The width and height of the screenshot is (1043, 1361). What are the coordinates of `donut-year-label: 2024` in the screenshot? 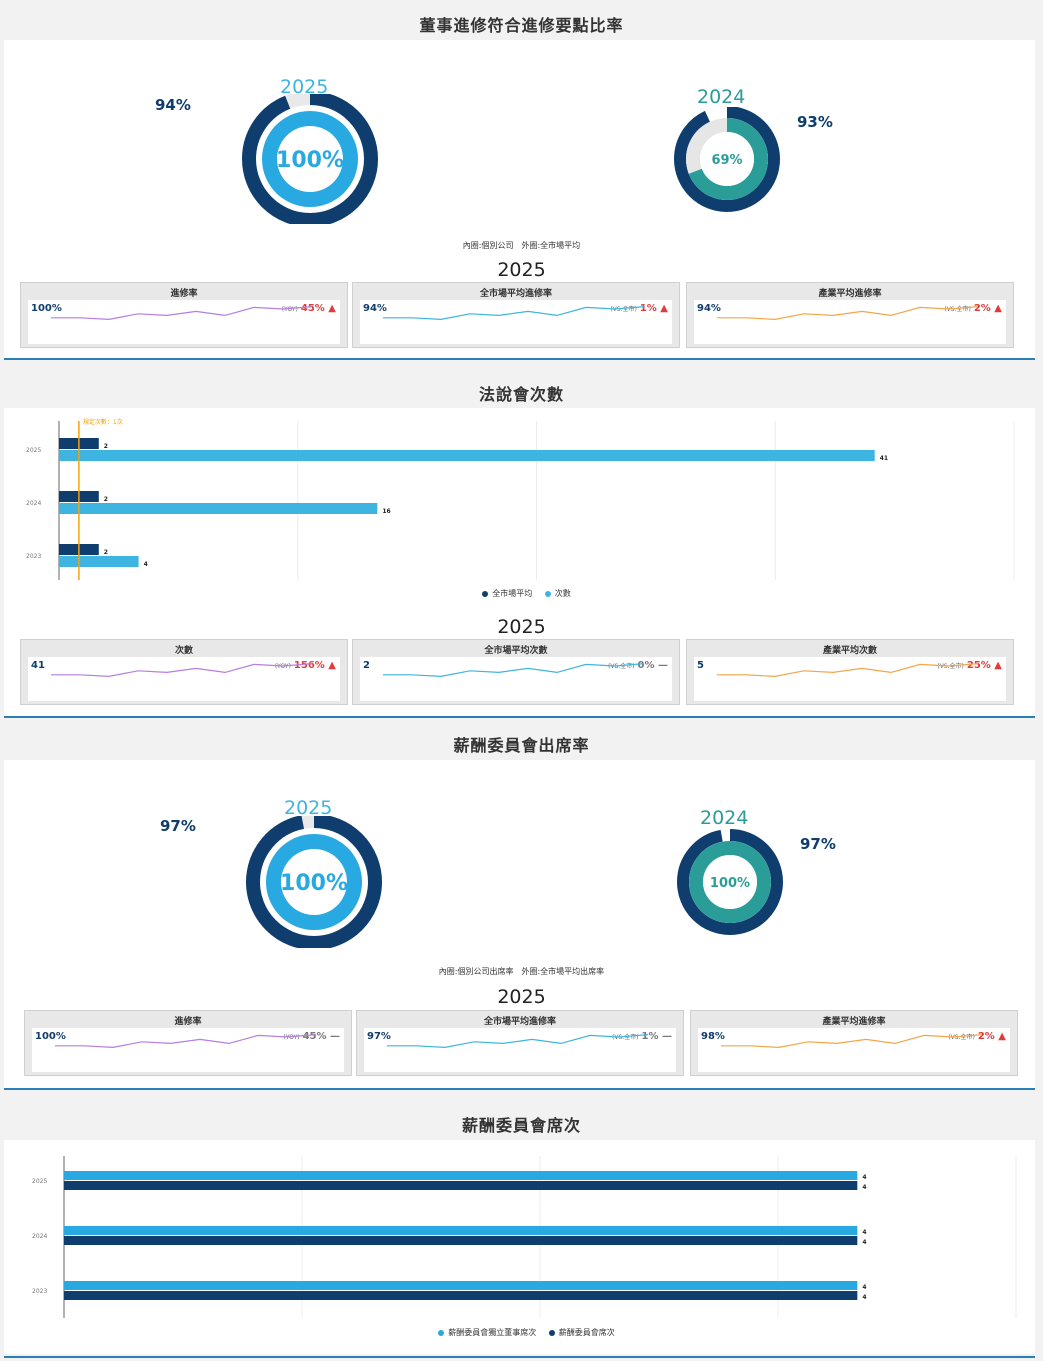 It's located at (724, 818).